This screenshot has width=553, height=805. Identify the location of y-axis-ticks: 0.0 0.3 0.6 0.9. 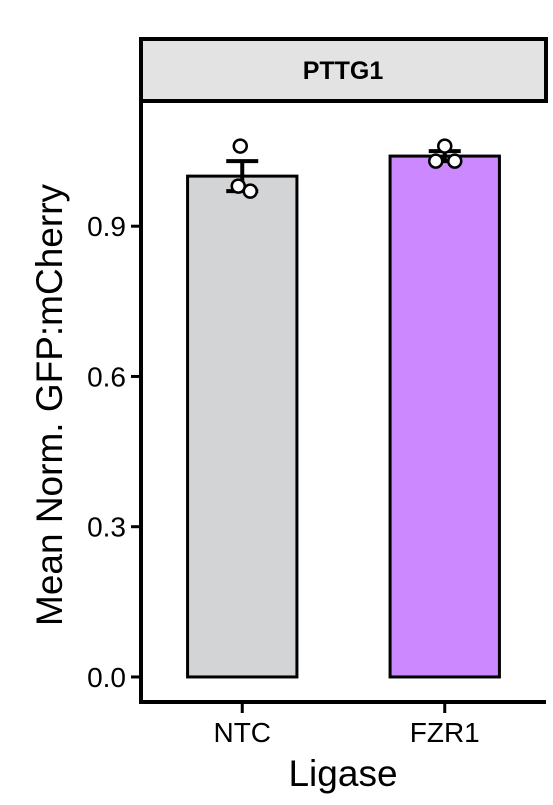
(114, 452).